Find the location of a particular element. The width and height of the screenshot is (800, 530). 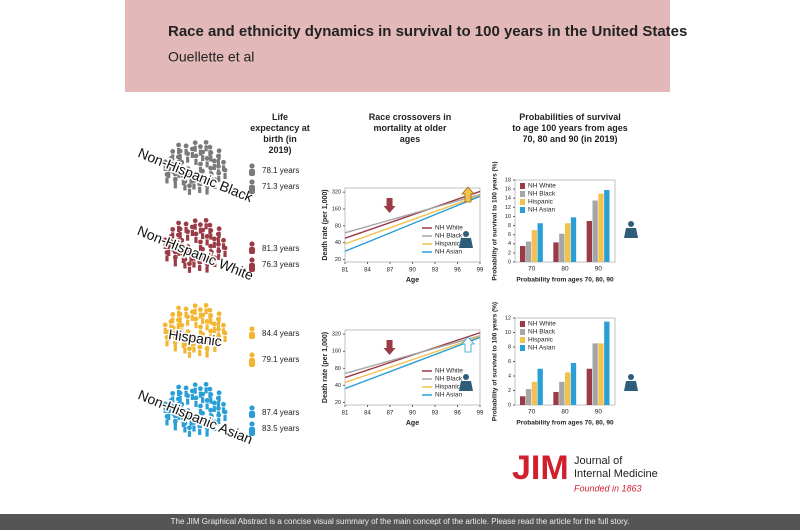

y-tick-label: 12 is located at coordinates (508, 208).